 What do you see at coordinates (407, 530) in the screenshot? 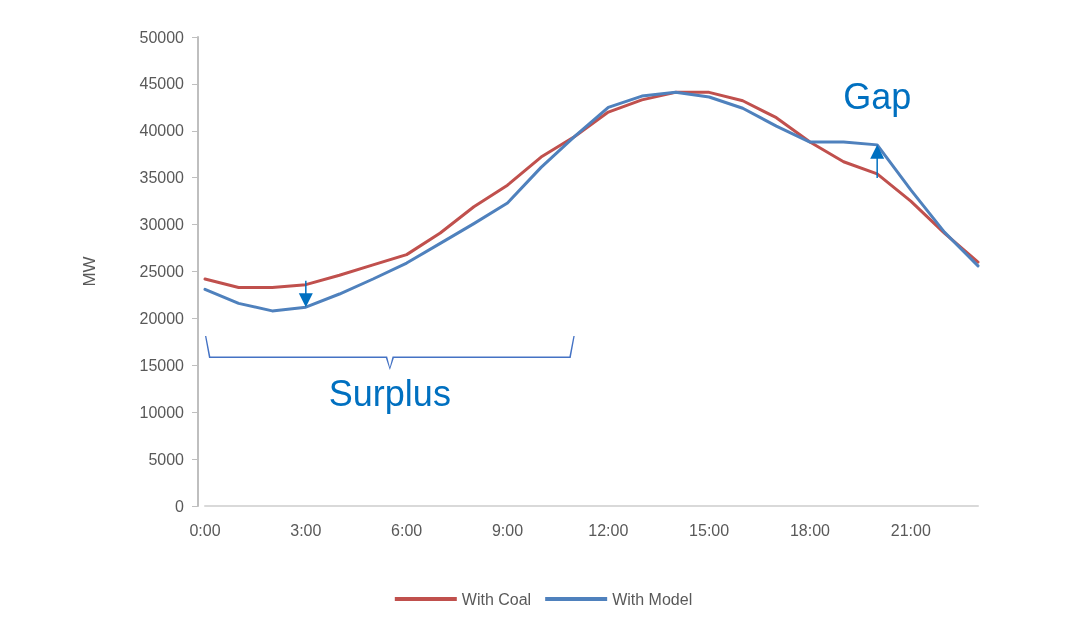
I see `x-tick-label: 6:00` at bounding box center [407, 530].